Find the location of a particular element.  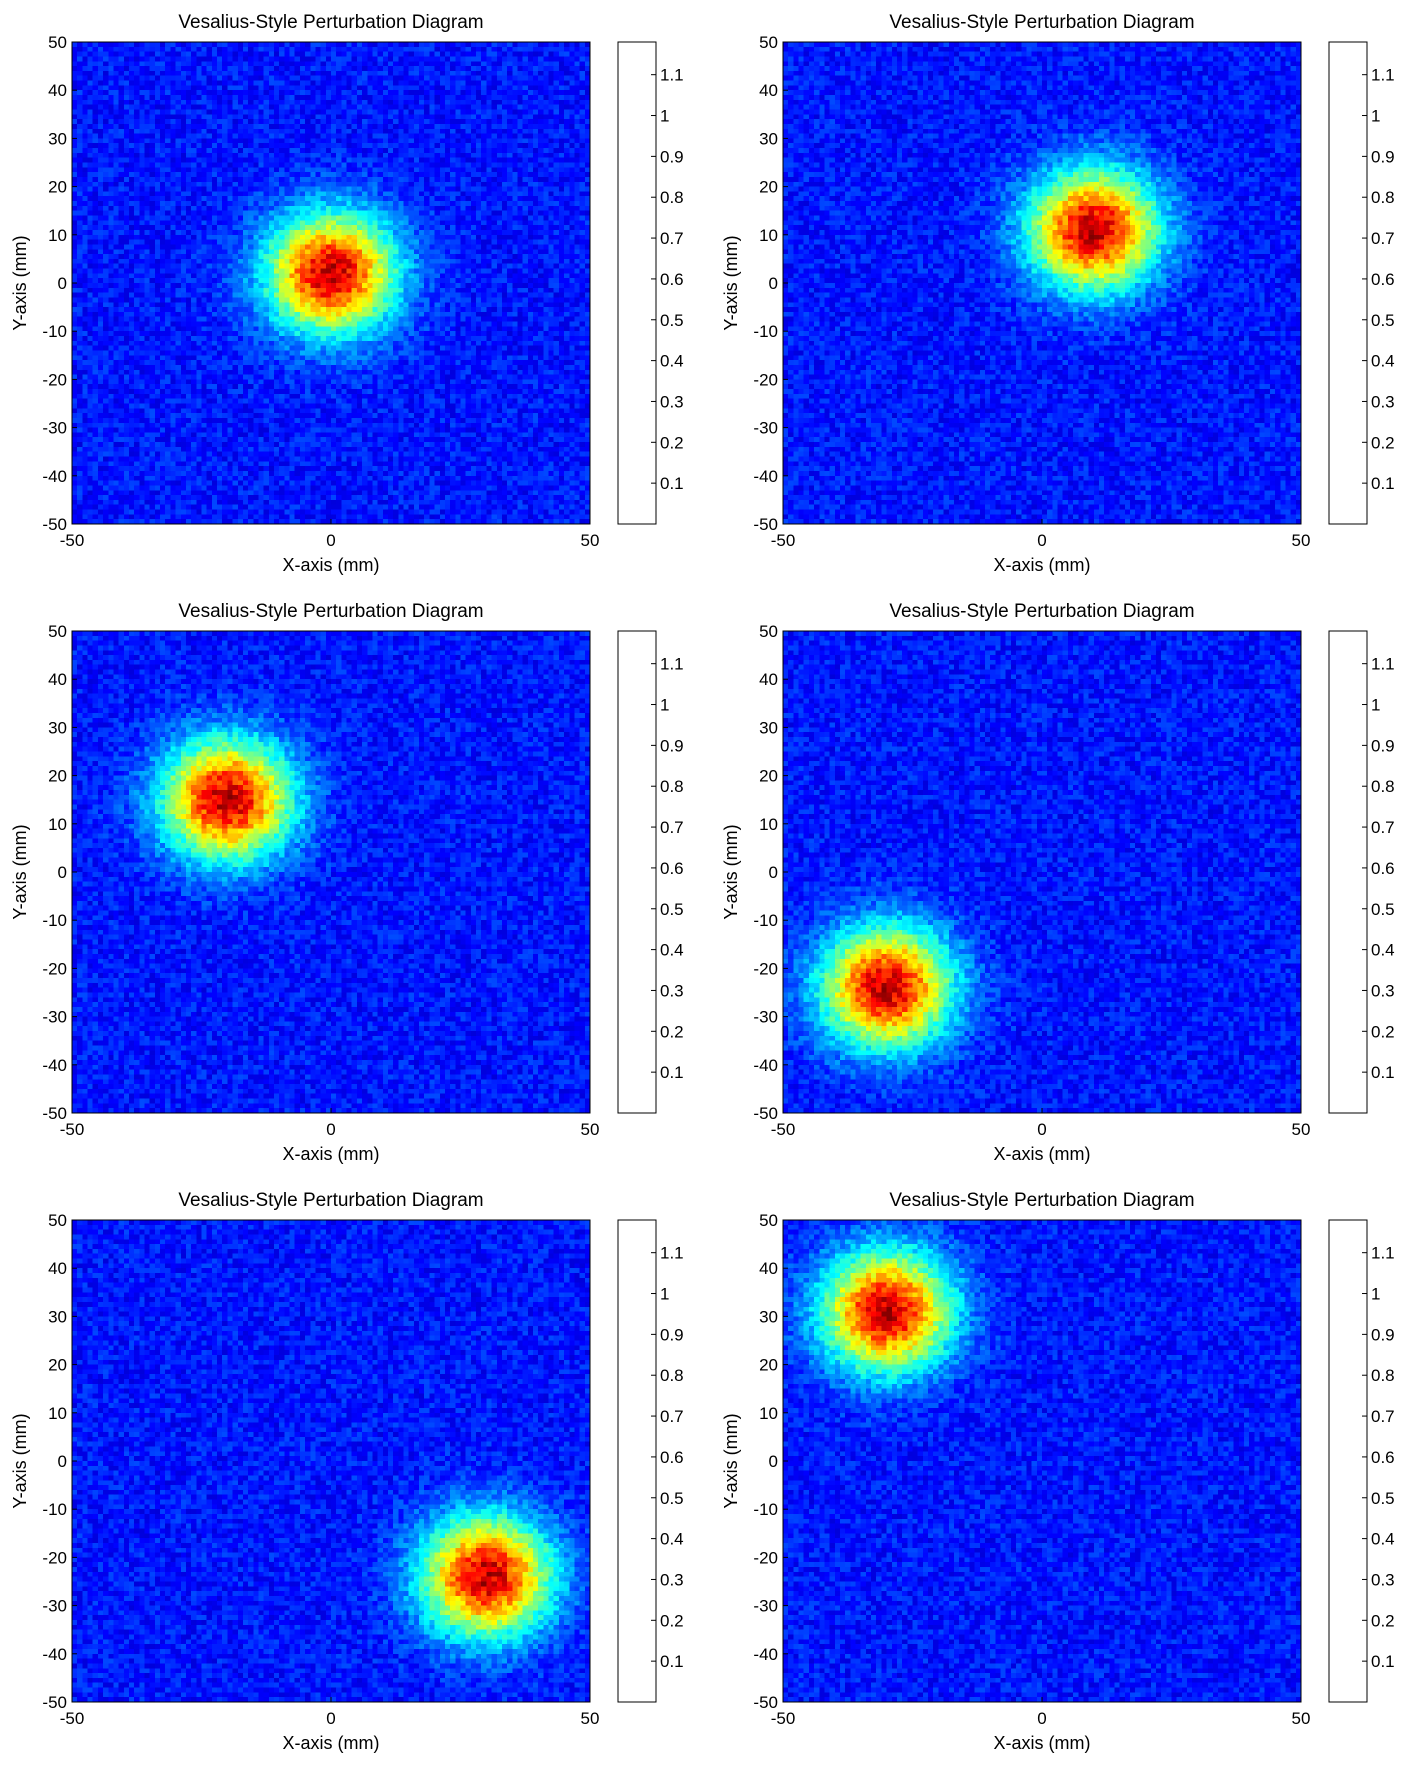

y-tick-label: -10 is located at coordinates (54, 331).